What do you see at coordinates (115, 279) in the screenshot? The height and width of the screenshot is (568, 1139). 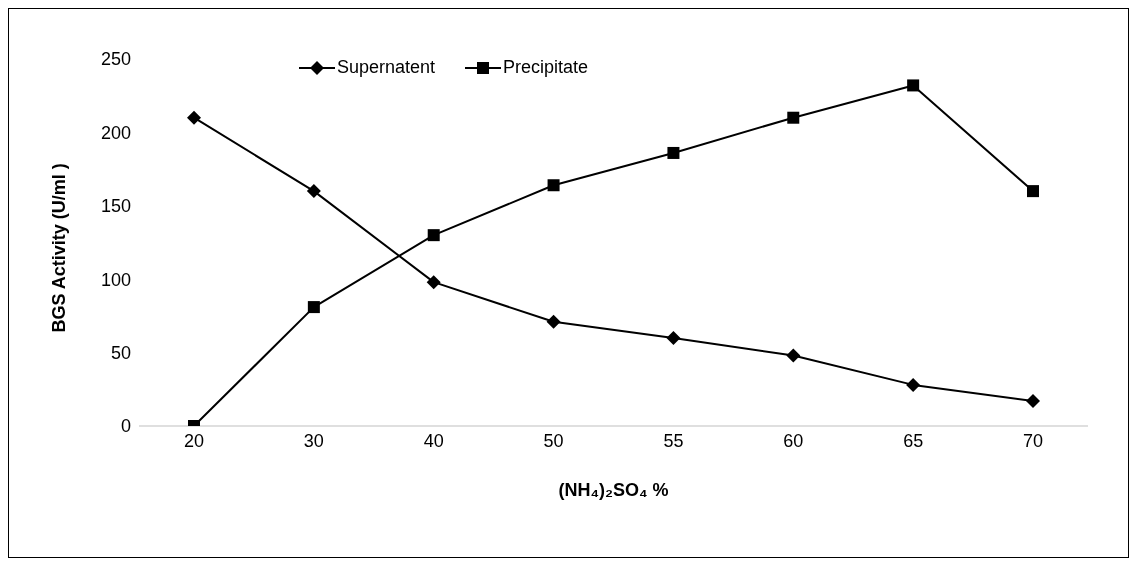 I see `y-tick-label: 100` at bounding box center [115, 279].